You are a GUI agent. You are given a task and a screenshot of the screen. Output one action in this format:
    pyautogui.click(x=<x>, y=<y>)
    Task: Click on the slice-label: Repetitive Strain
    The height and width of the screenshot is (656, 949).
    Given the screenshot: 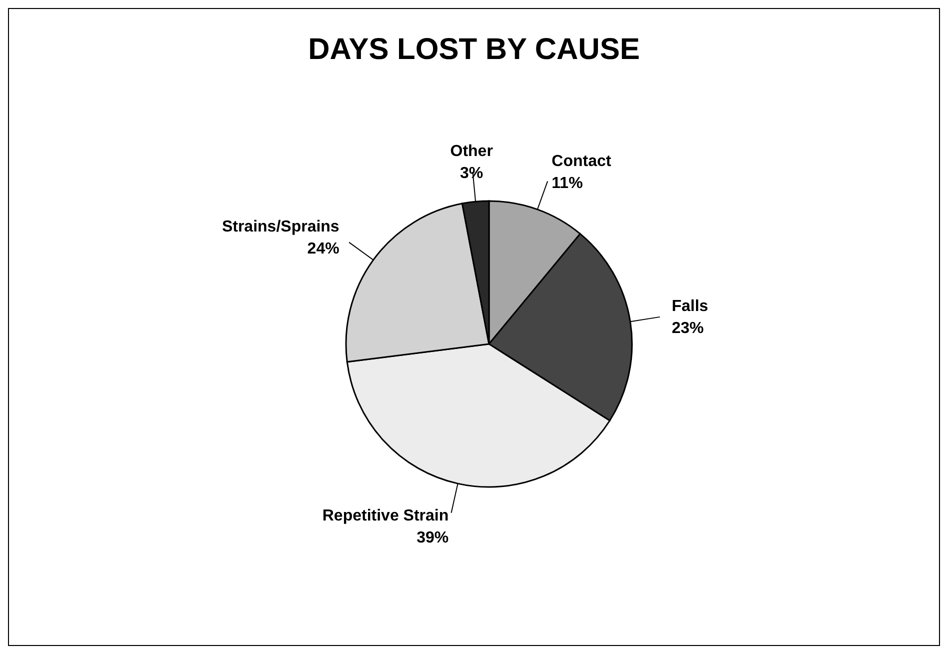 What is the action you would take?
    pyautogui.click(x=385, y=516)
    